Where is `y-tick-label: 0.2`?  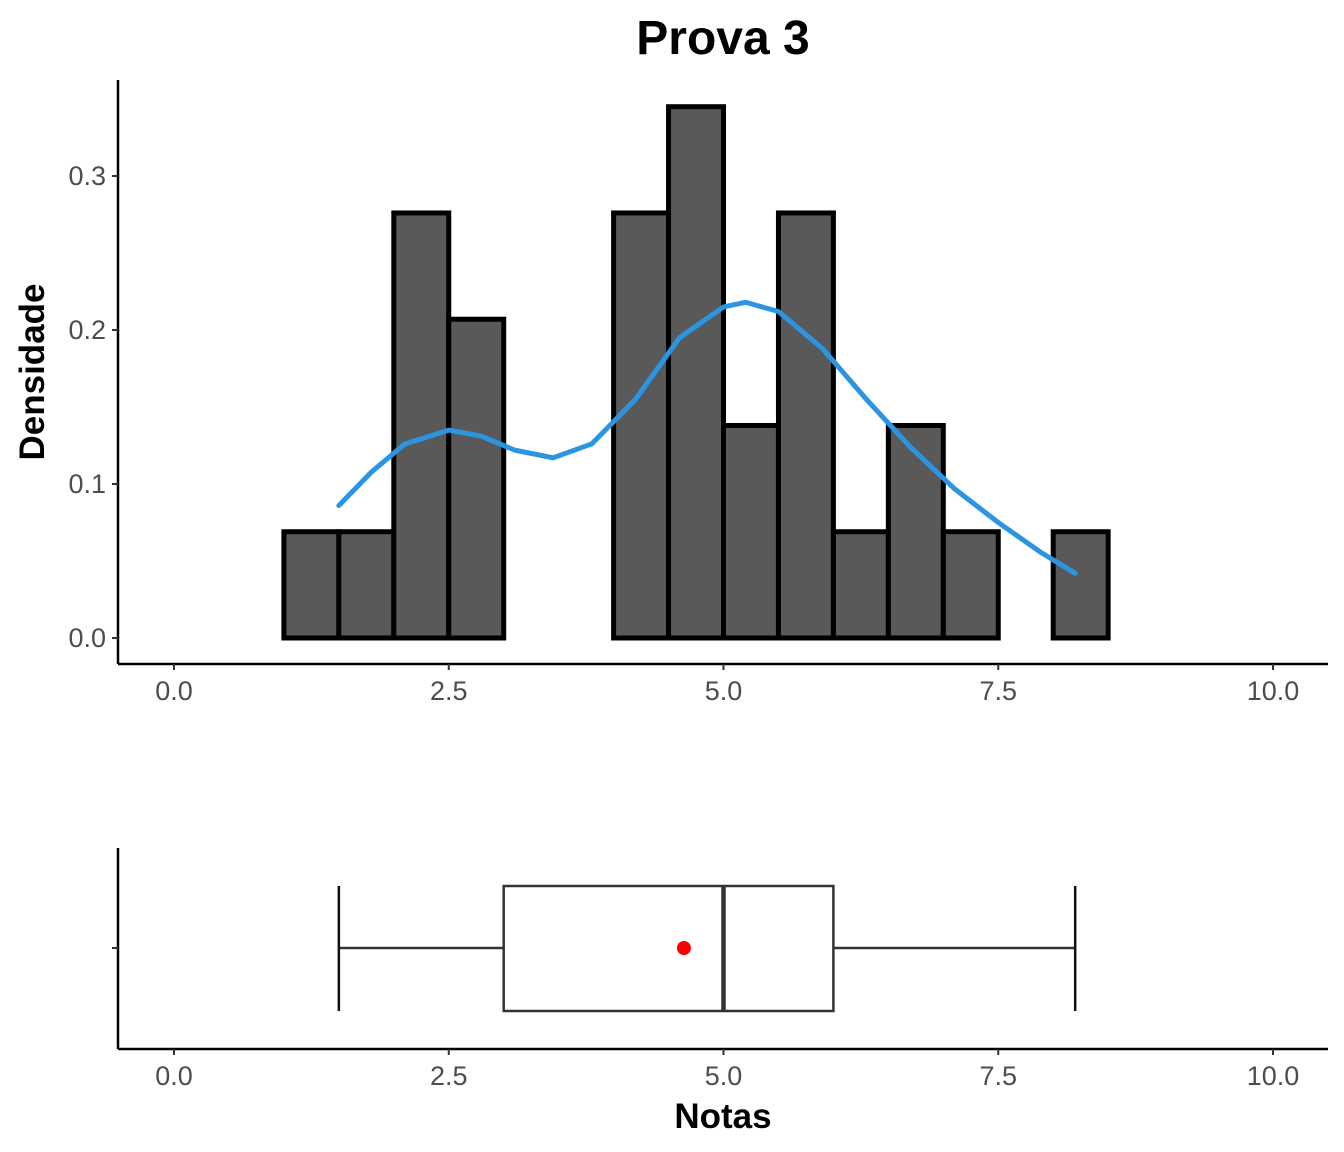
y-tick-label: 0.2 is located at coordinates (87, 330).